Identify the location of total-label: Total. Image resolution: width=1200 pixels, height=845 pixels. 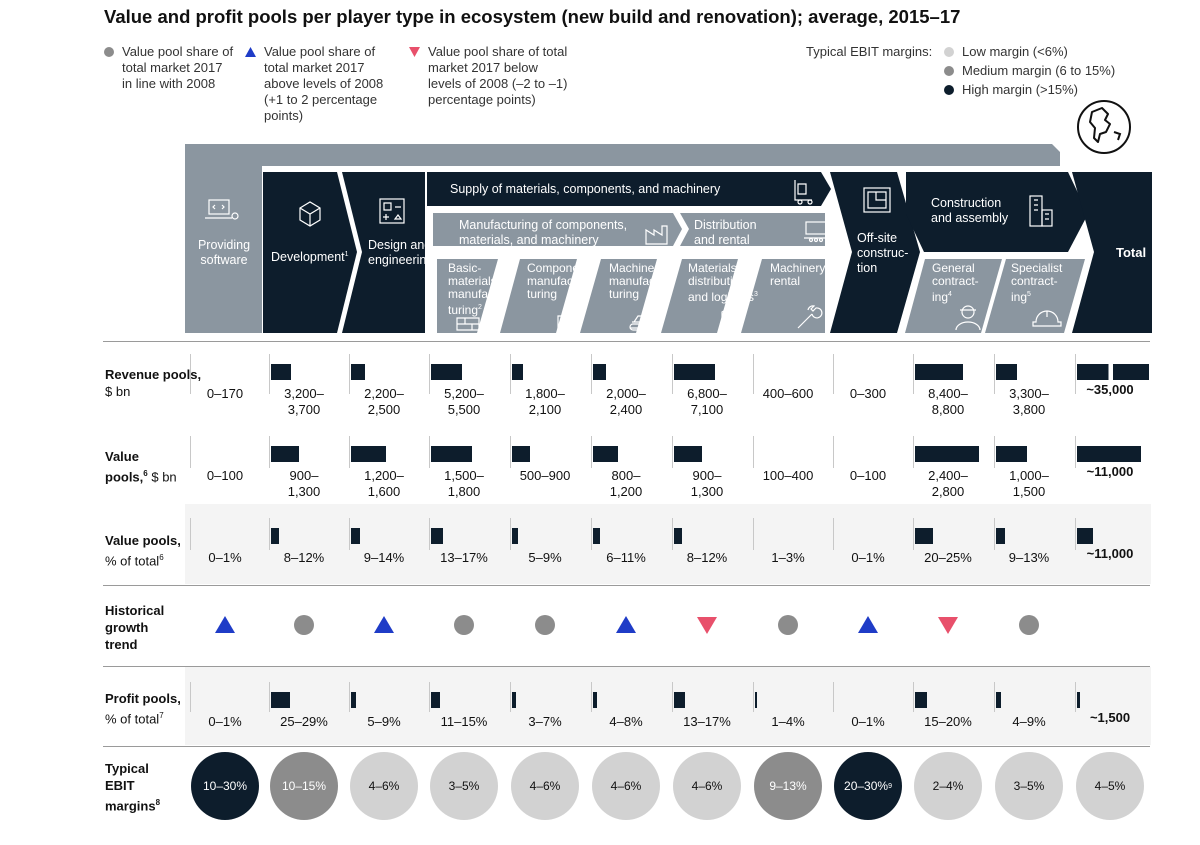
(1131, 252).